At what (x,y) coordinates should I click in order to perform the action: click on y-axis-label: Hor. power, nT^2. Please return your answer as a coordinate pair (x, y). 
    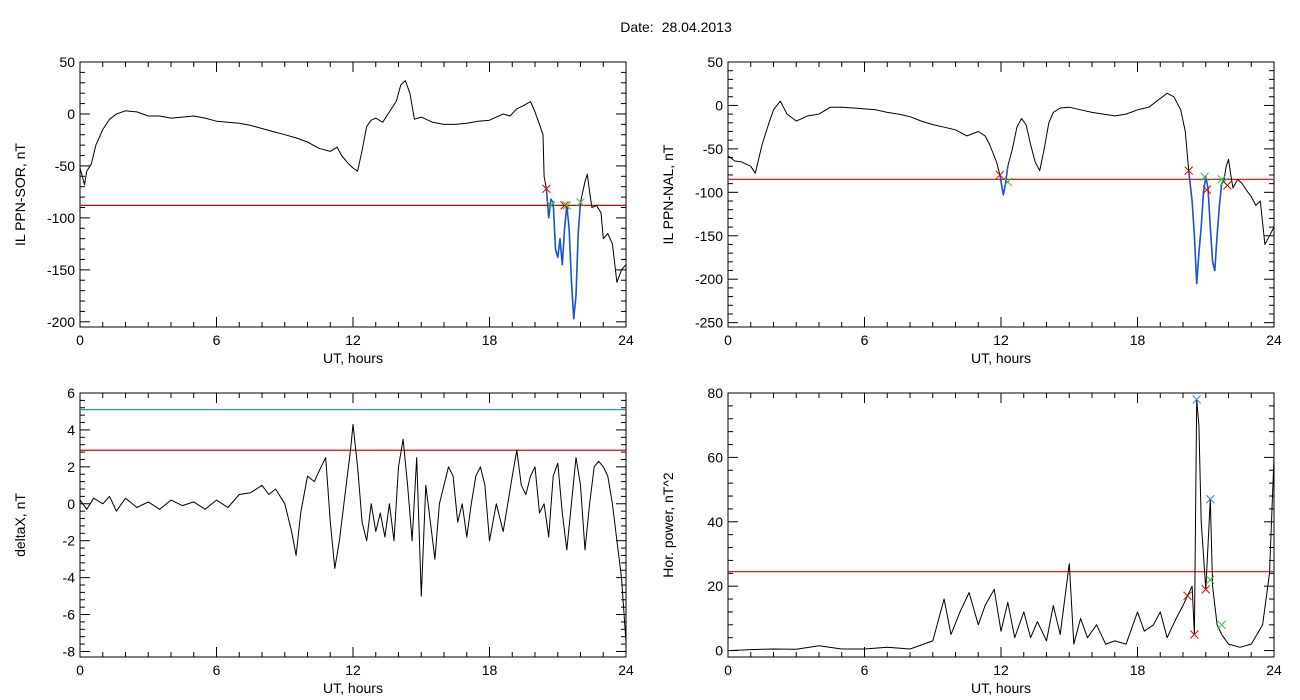
    Looking at the image, I should click on (668, 525).